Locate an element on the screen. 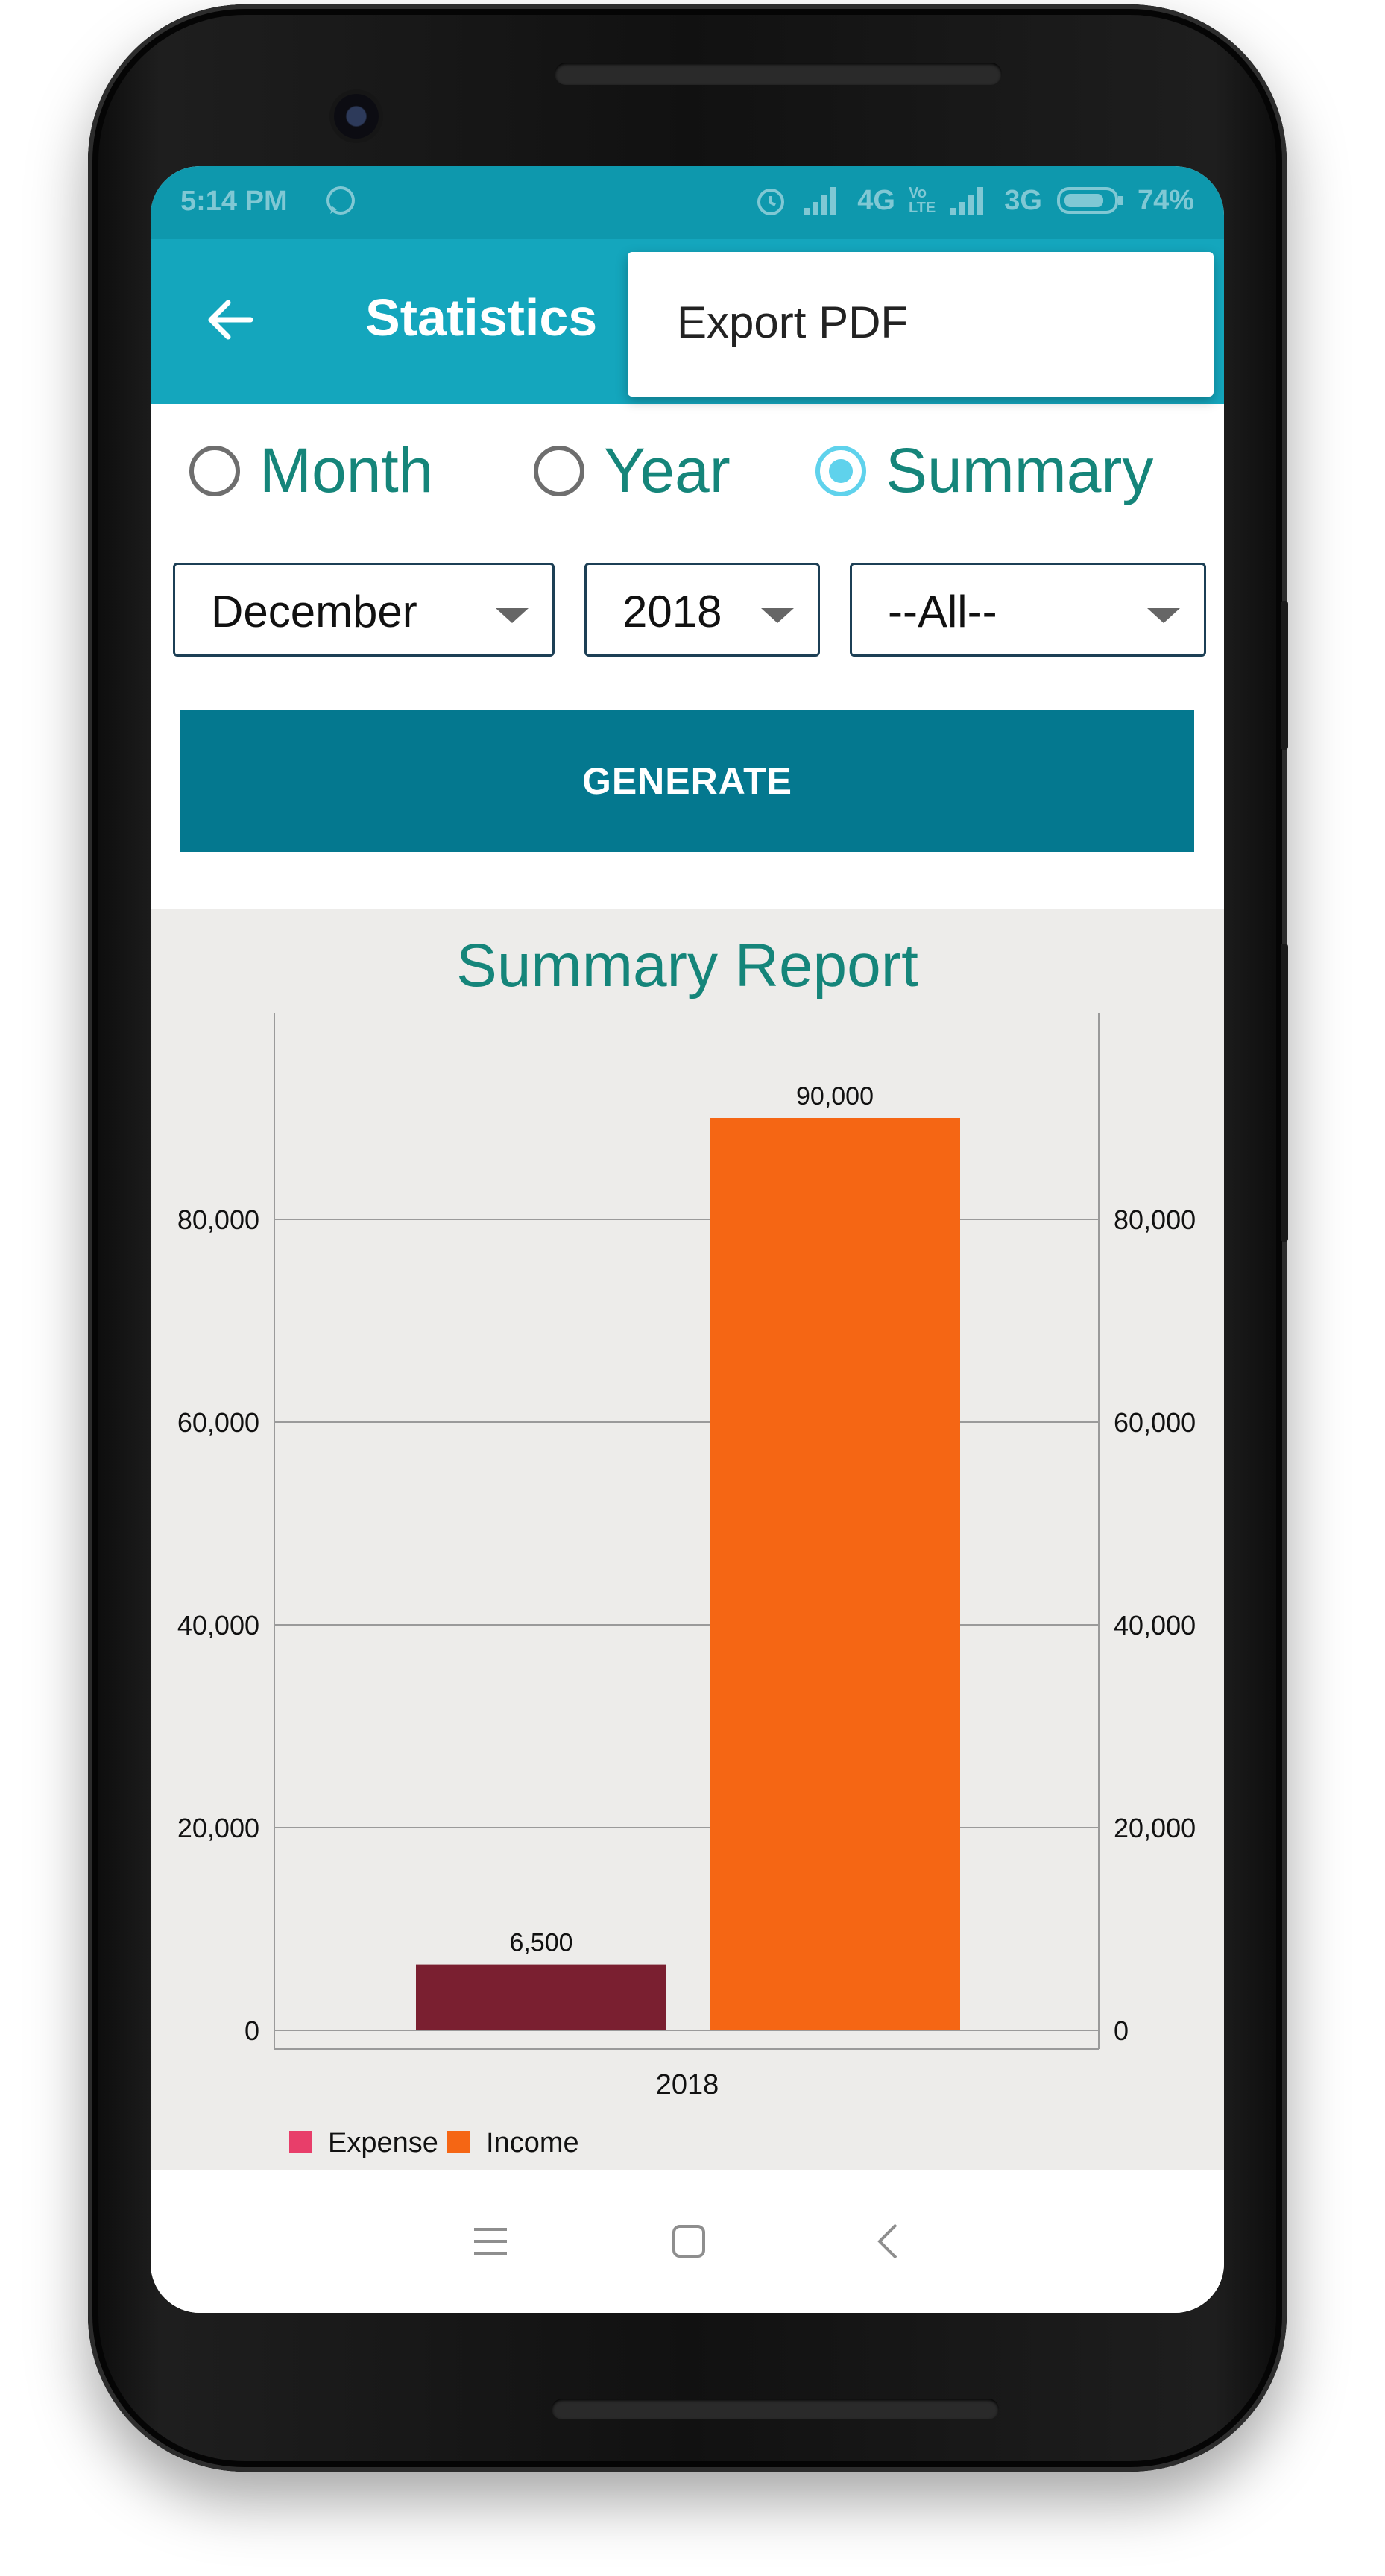 This screenshot has width=1385, height=2576. bar-data-label: 6,500 is located at coordinates (540, 1943).